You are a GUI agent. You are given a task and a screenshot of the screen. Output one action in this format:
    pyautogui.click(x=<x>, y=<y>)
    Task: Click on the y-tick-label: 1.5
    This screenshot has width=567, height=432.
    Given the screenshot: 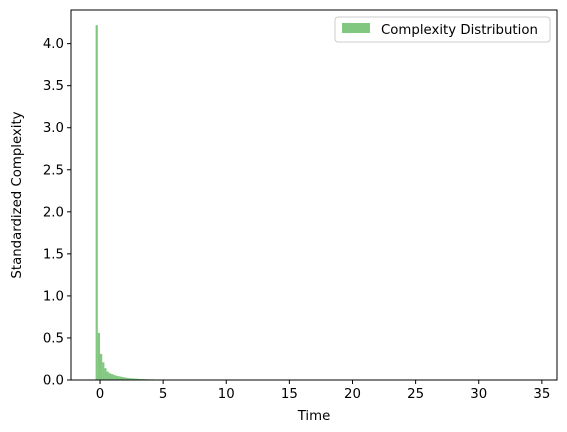 What is the action you would take?
    pyautogui.click(x=53, y=254)
    